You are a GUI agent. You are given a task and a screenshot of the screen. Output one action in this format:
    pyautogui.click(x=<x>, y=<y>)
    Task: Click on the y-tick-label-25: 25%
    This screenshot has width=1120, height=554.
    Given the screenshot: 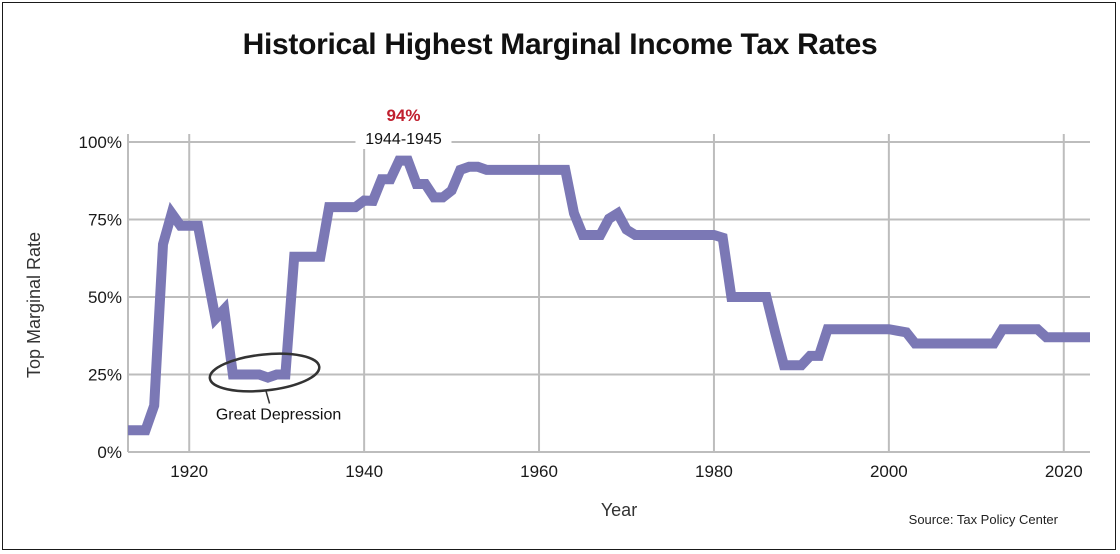 What is the action you would take?
    pyautogui.click(x=105, y=375)
    